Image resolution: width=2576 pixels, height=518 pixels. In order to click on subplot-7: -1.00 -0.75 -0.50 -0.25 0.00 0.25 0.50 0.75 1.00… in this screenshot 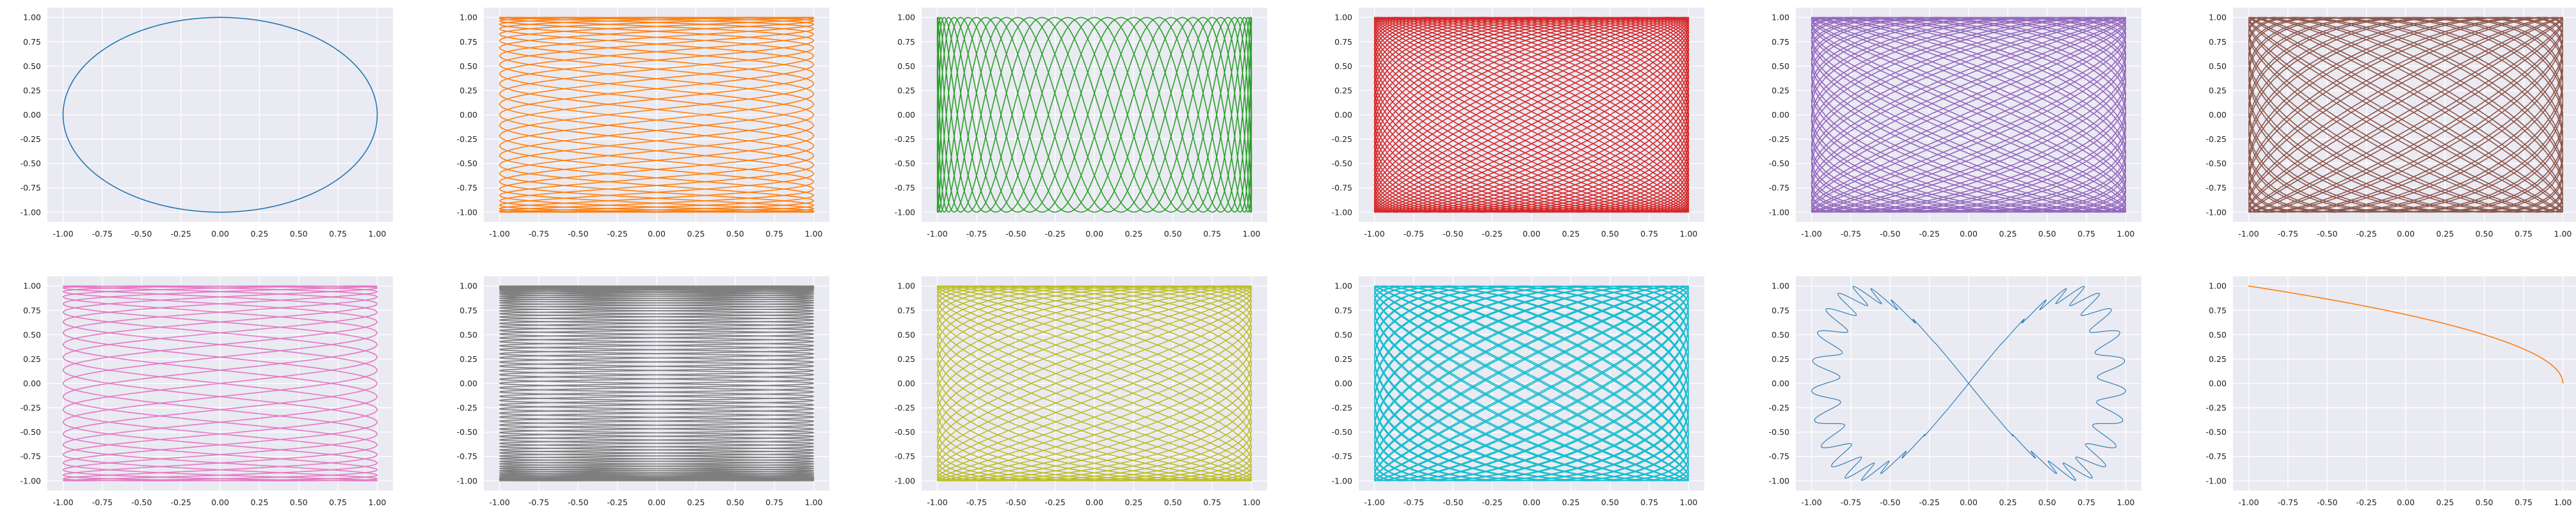, I will do `click(206, 391)`.